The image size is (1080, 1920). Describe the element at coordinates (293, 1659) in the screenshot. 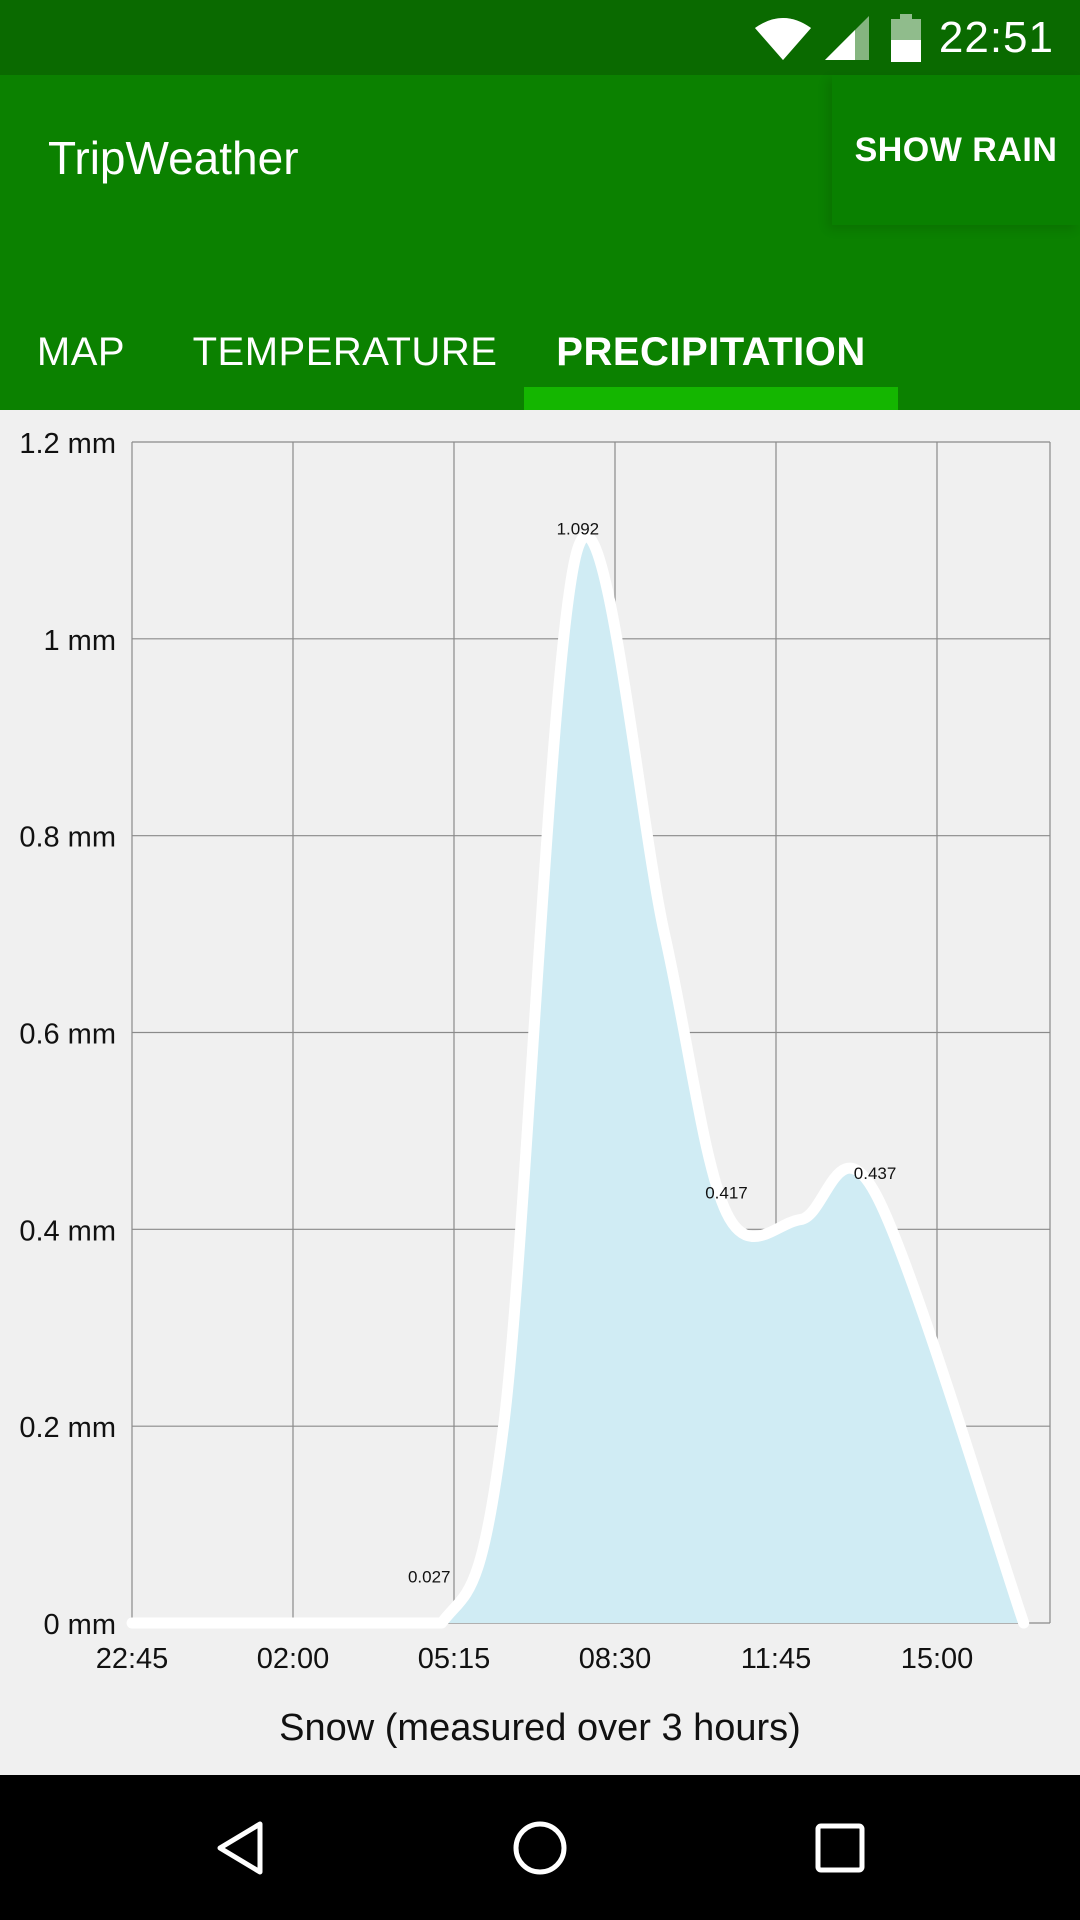

I see `x-tick-label: 02:00` at that location.